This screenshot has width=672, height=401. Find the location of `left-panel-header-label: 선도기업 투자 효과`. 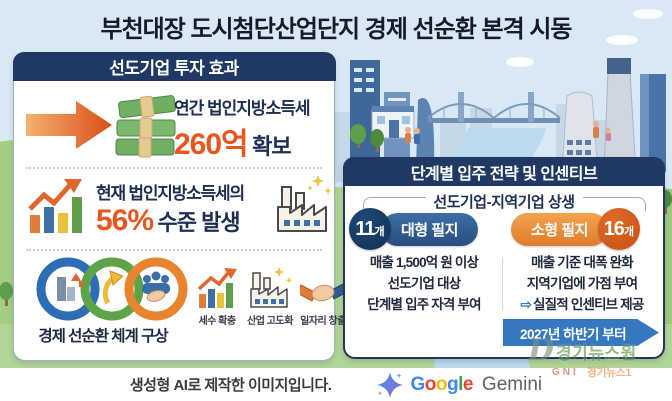

left-panel-header-label: 선도기업 투자 효과 is located at coordinates (174, 68).